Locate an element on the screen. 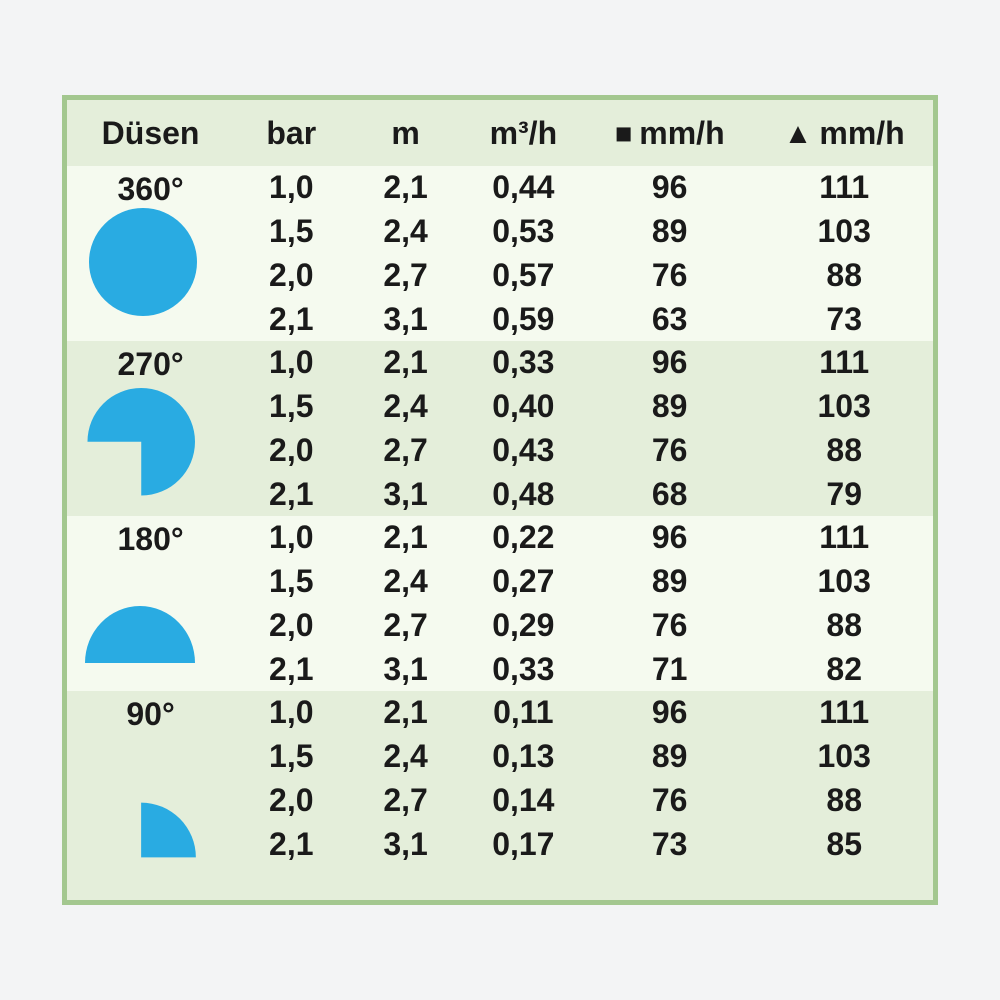 This screenshot has height=1000, width=1000. triangle-icon: ▲ is located at coordinates (798, 133).